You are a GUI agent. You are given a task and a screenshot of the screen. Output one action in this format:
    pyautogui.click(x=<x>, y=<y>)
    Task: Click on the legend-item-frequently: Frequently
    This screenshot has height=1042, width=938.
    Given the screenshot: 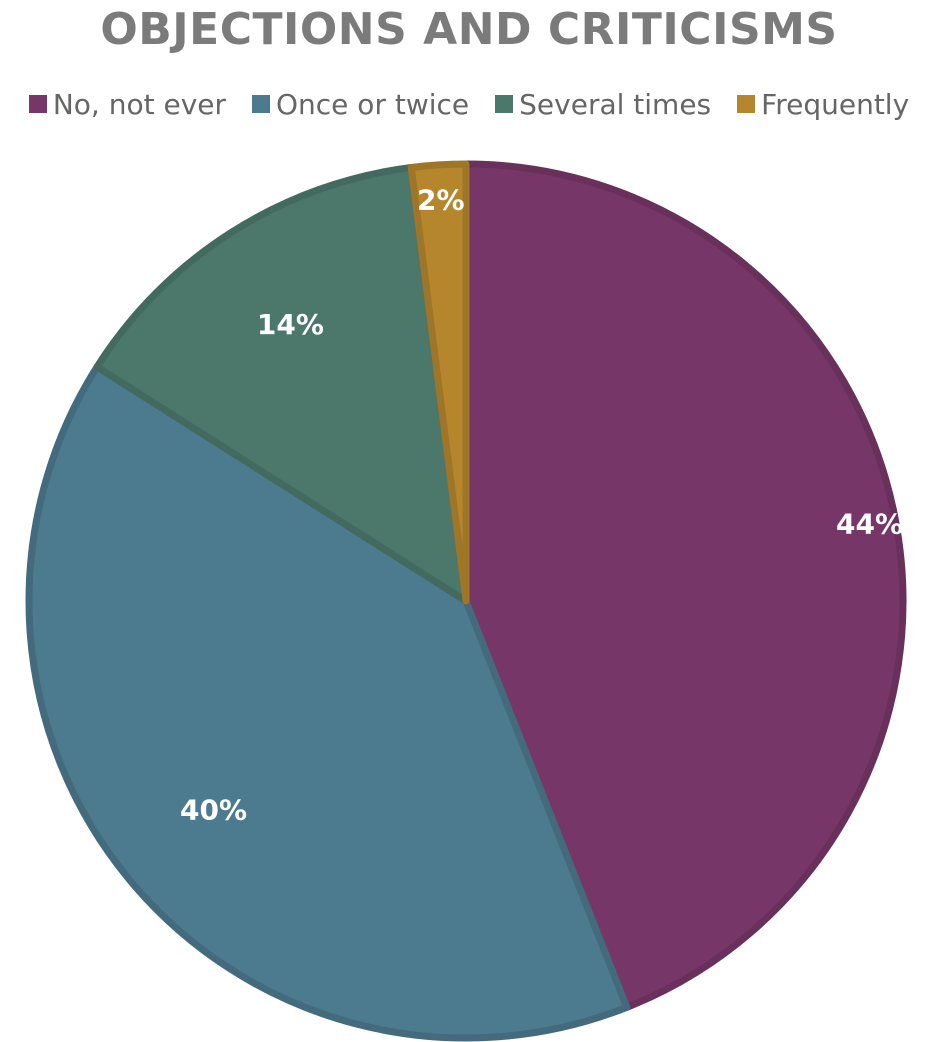 What is the action you would take?
    pyautogui.click(x=823, y=104)
    